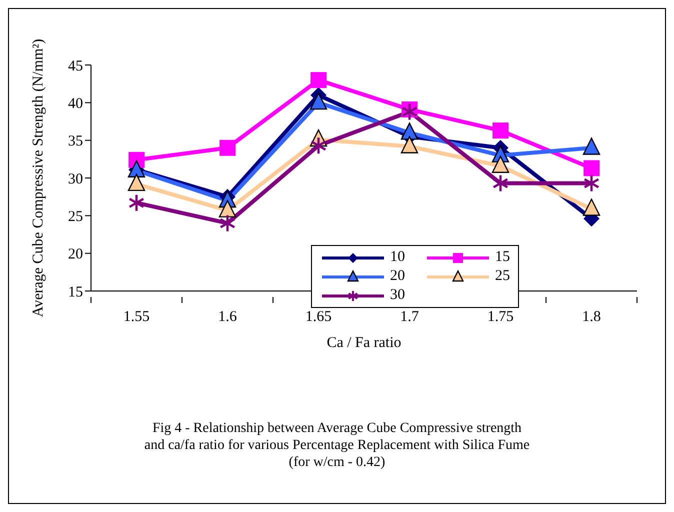 This screenshot has height=512, width=674. What do you see at coordinates (500, 317) in the screenshot?
I see `x-tick-label: 1.75` at bounding box center [500, 317].